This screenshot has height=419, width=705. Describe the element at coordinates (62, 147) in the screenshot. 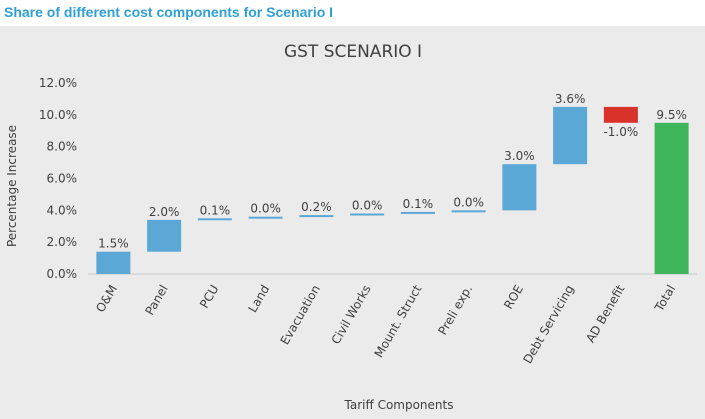

I see `y-tick-label: 8.0%` at that location.